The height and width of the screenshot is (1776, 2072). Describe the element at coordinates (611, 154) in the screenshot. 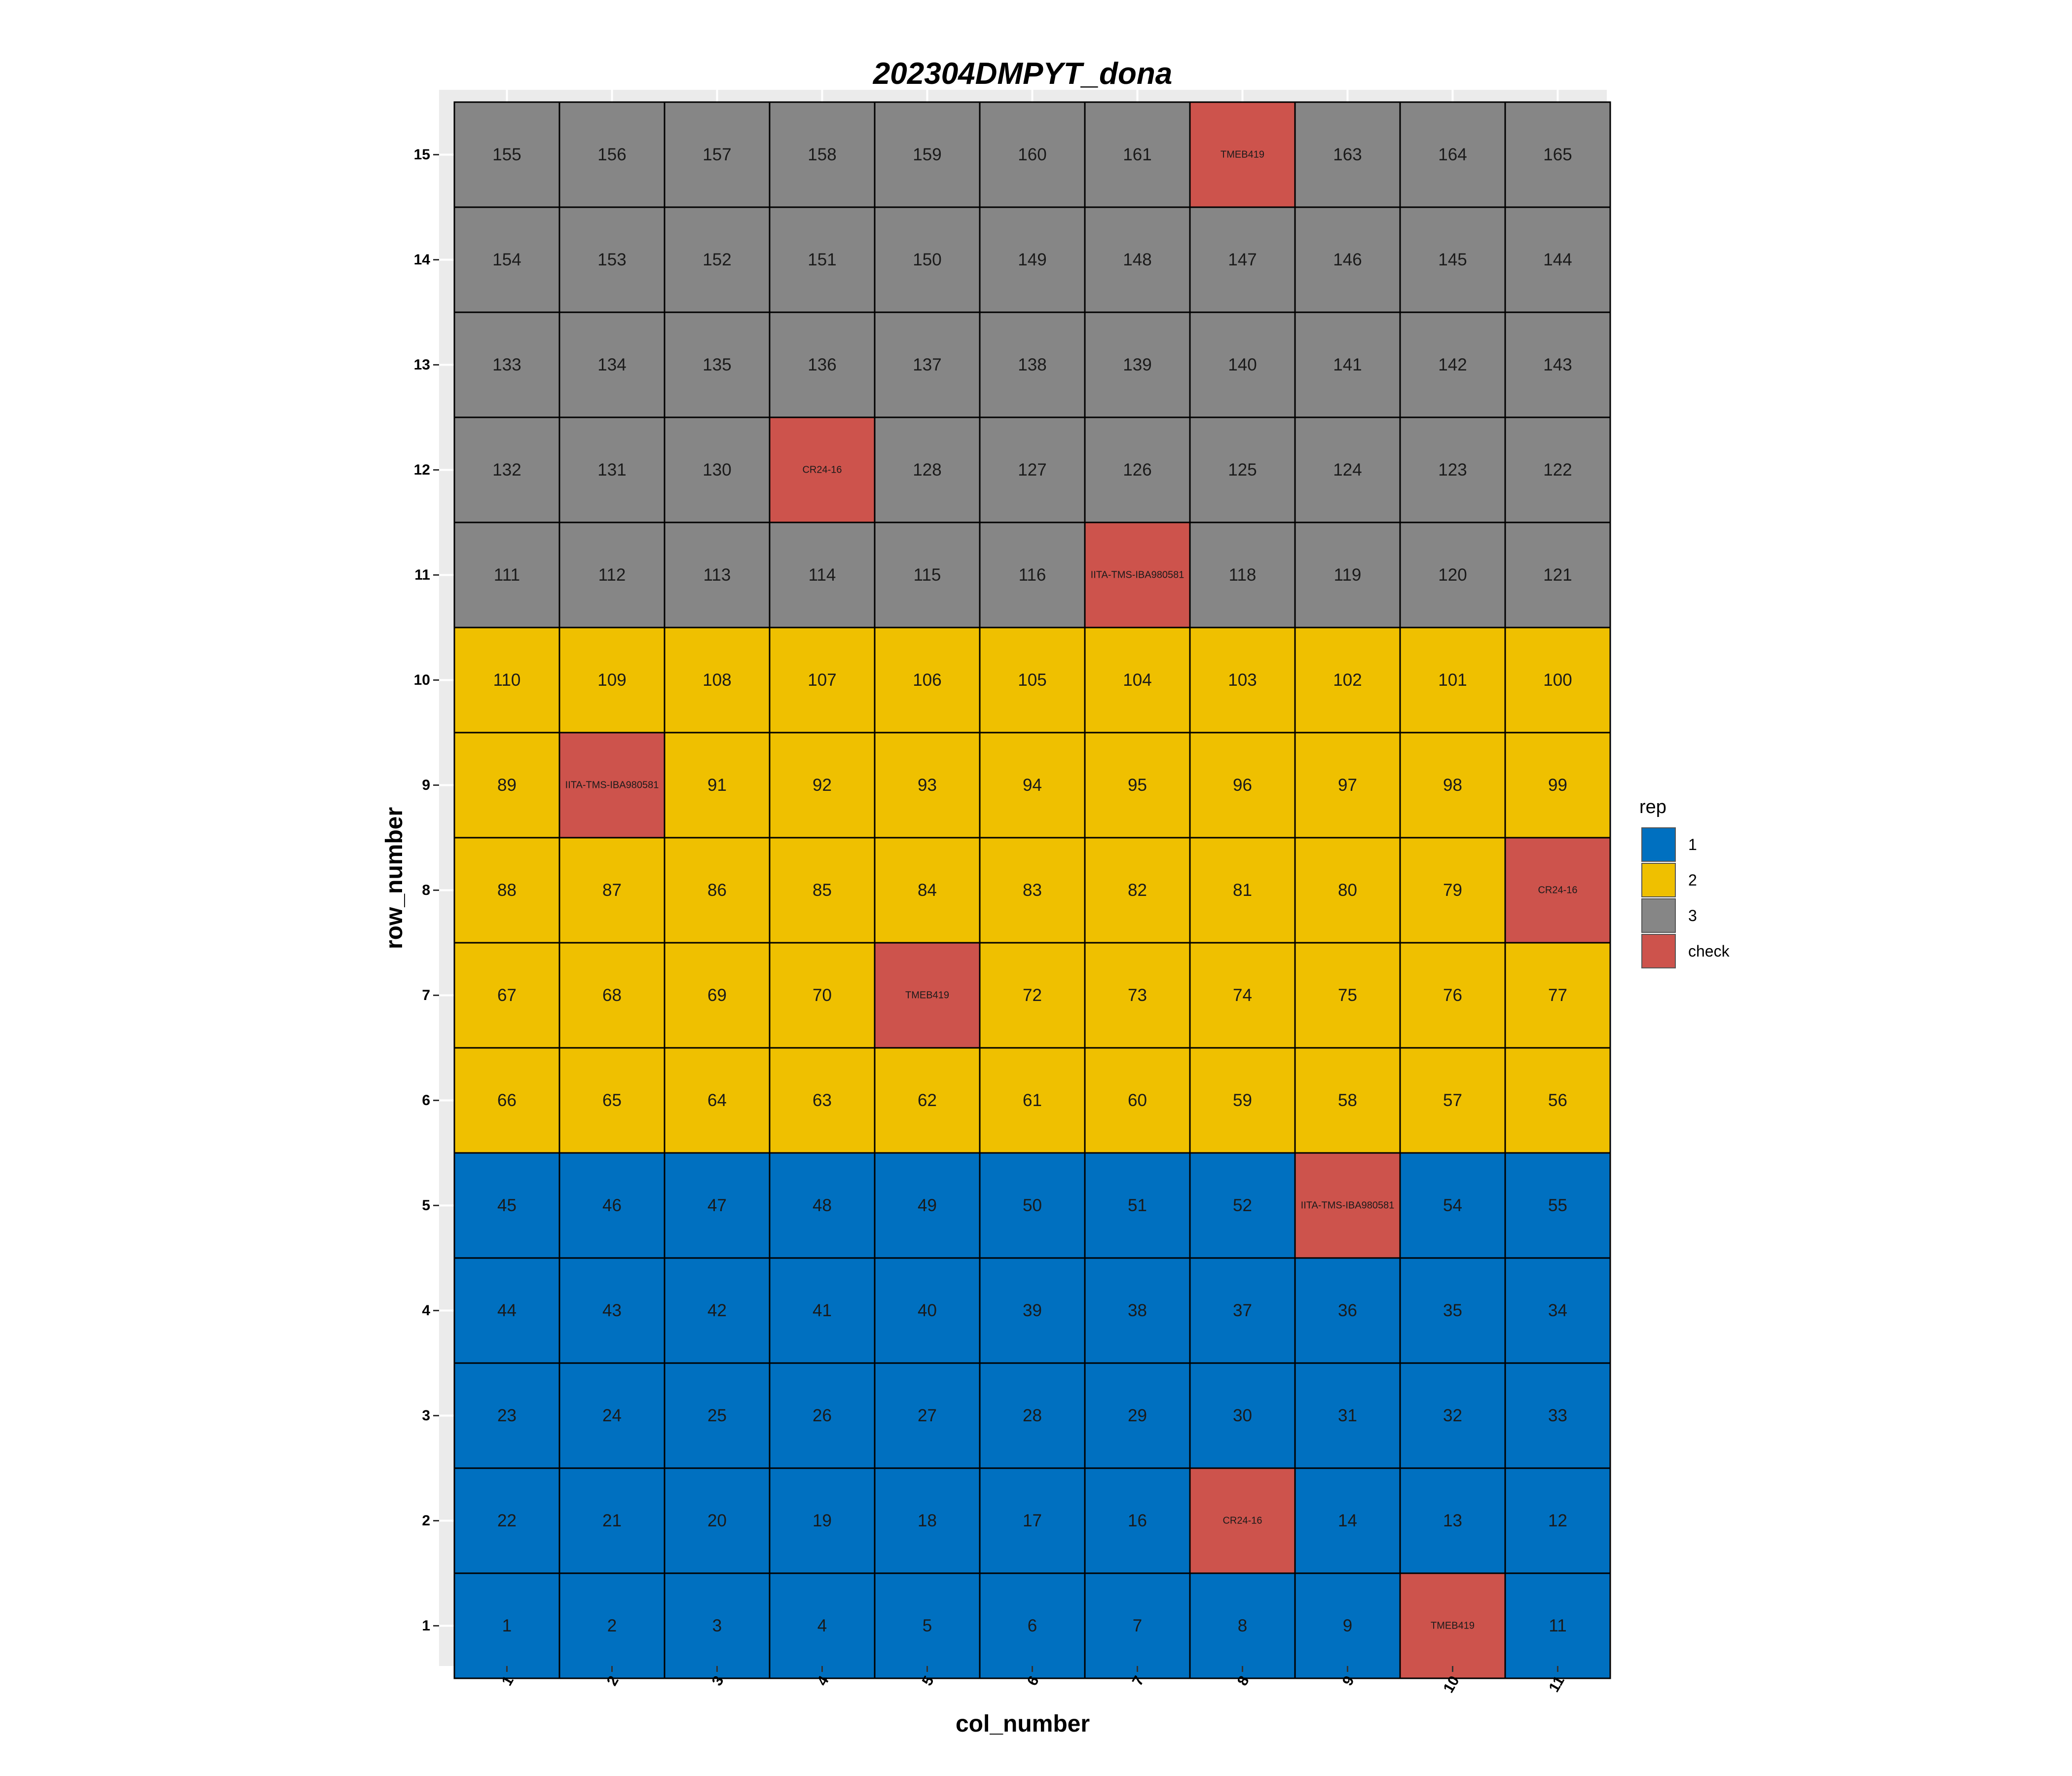

I see `plot-number: 156` at that location.